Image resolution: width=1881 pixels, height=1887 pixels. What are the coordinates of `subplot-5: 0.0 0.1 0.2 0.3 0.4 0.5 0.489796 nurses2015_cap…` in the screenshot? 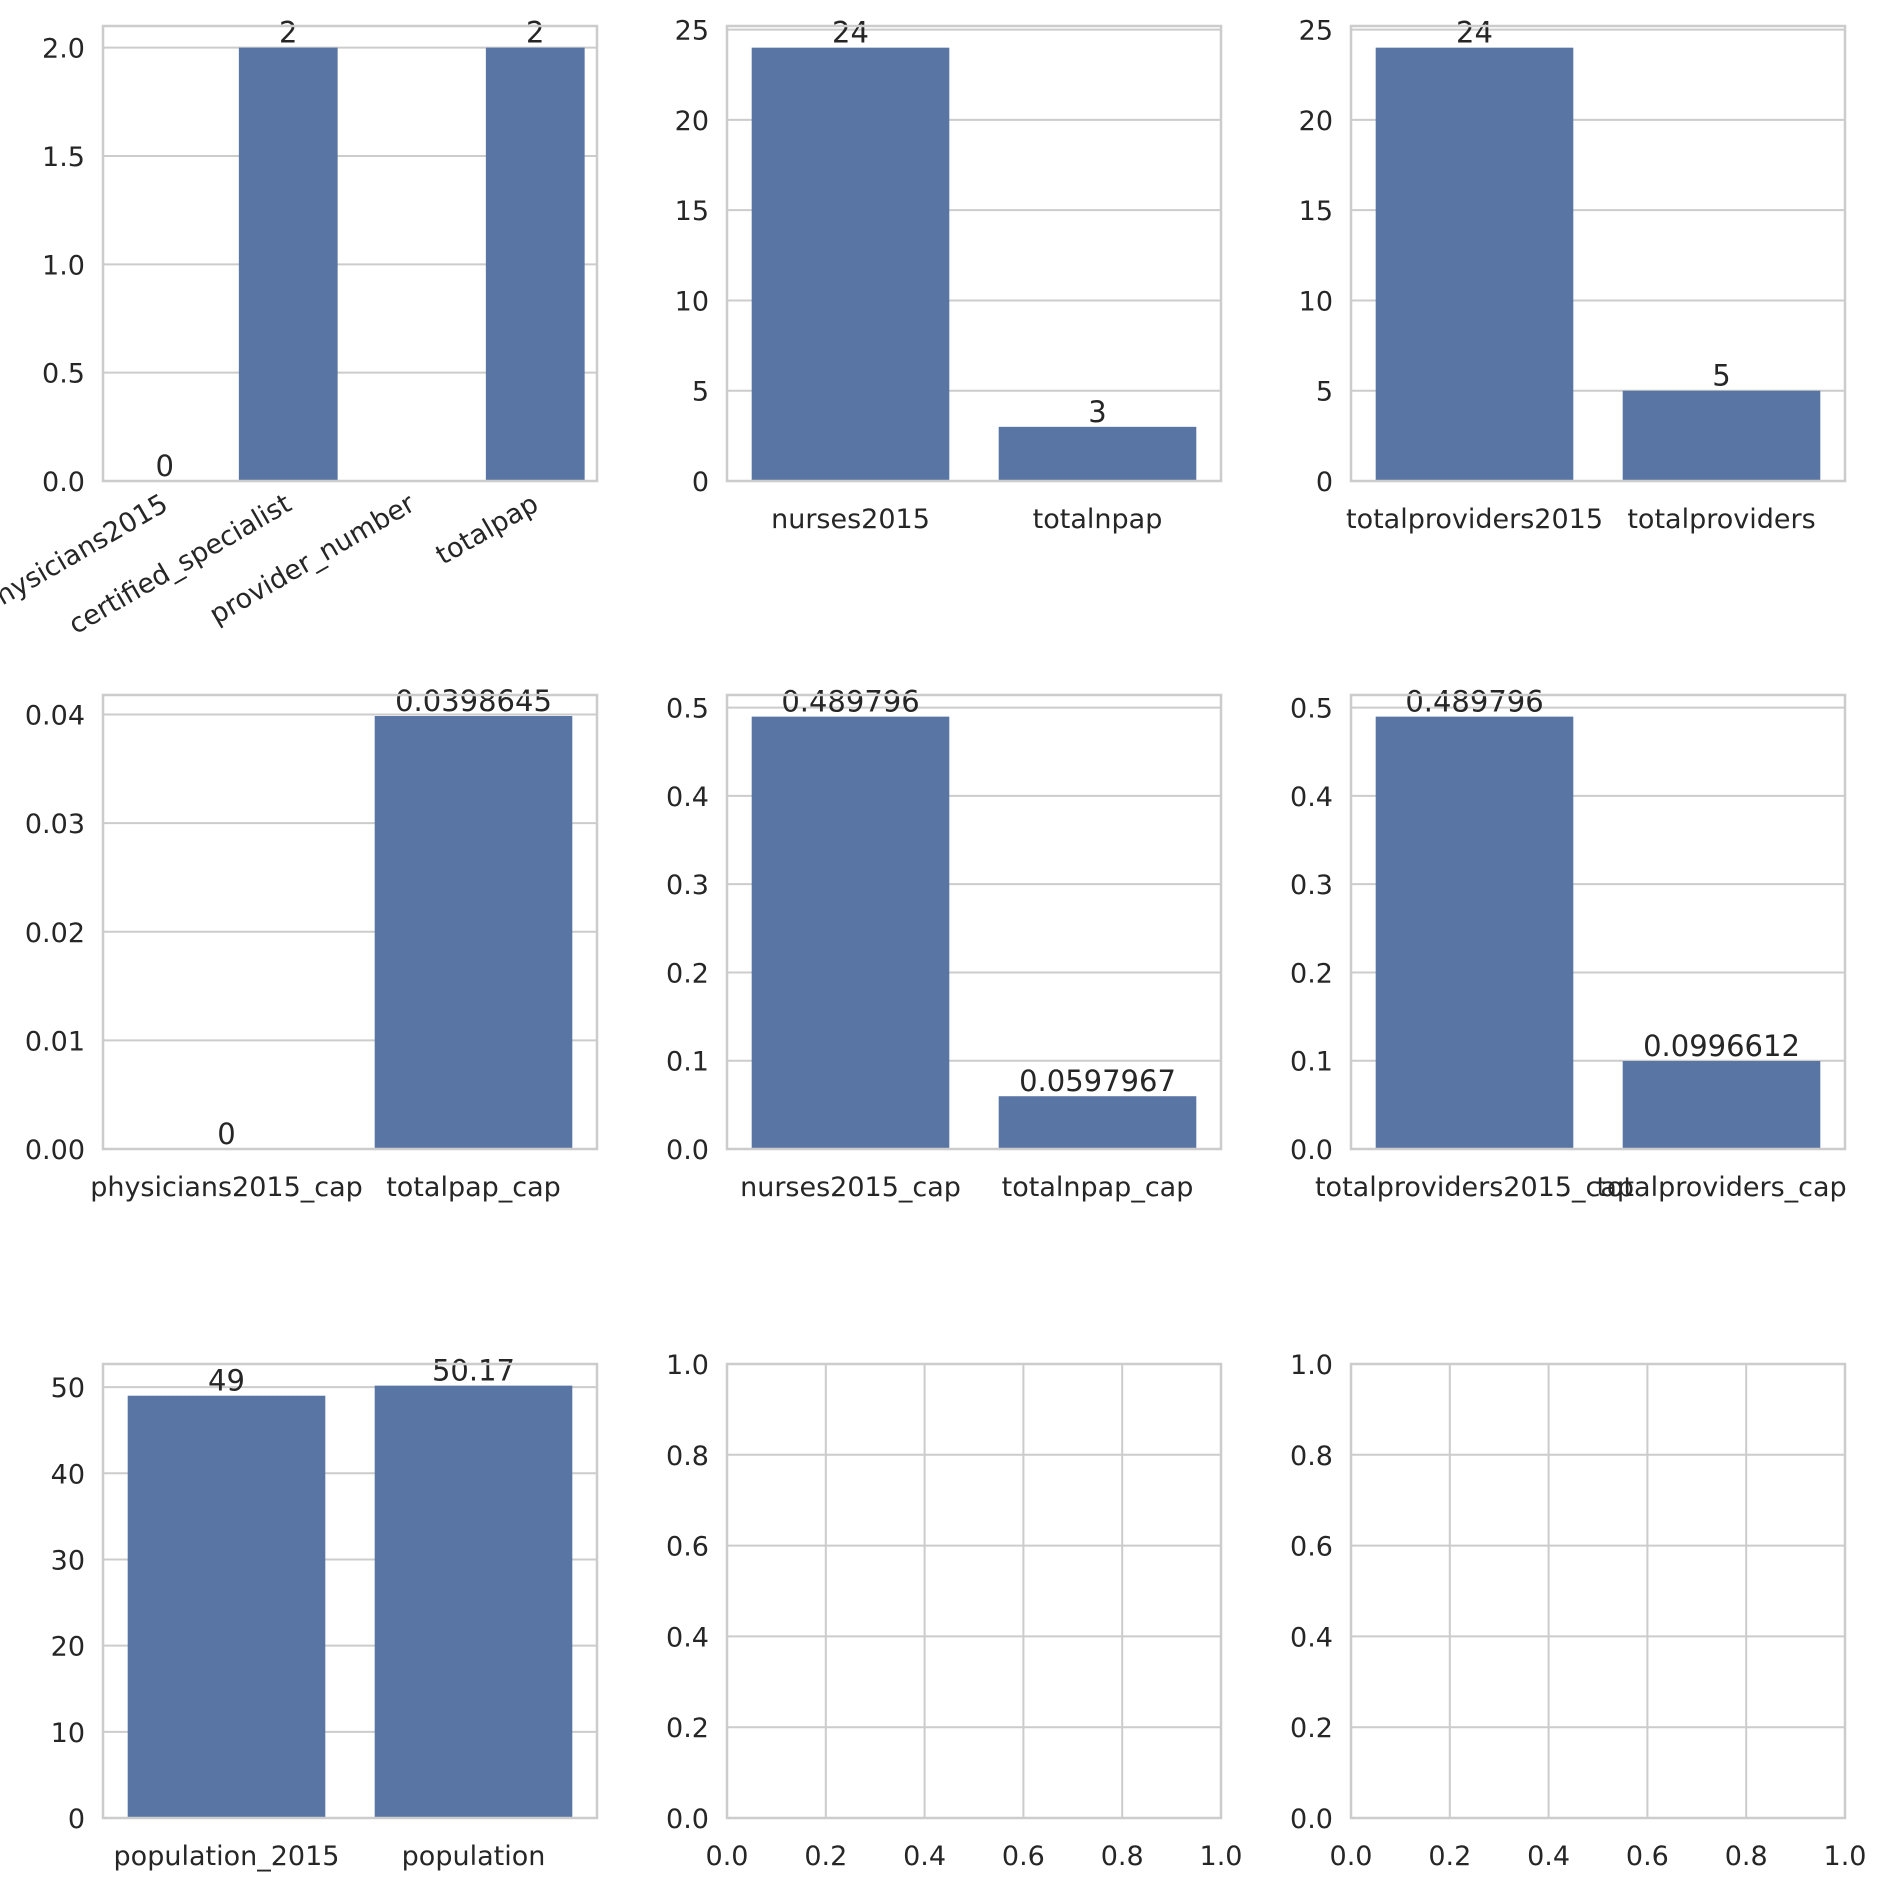 It's located at (944, 944).